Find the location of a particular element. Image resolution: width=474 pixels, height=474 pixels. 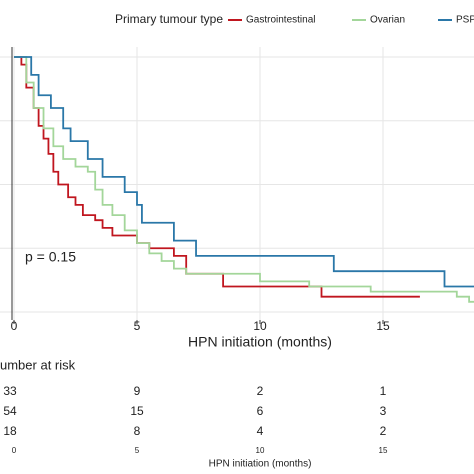

risk-count: 6 is located at coordinates (260, 411).